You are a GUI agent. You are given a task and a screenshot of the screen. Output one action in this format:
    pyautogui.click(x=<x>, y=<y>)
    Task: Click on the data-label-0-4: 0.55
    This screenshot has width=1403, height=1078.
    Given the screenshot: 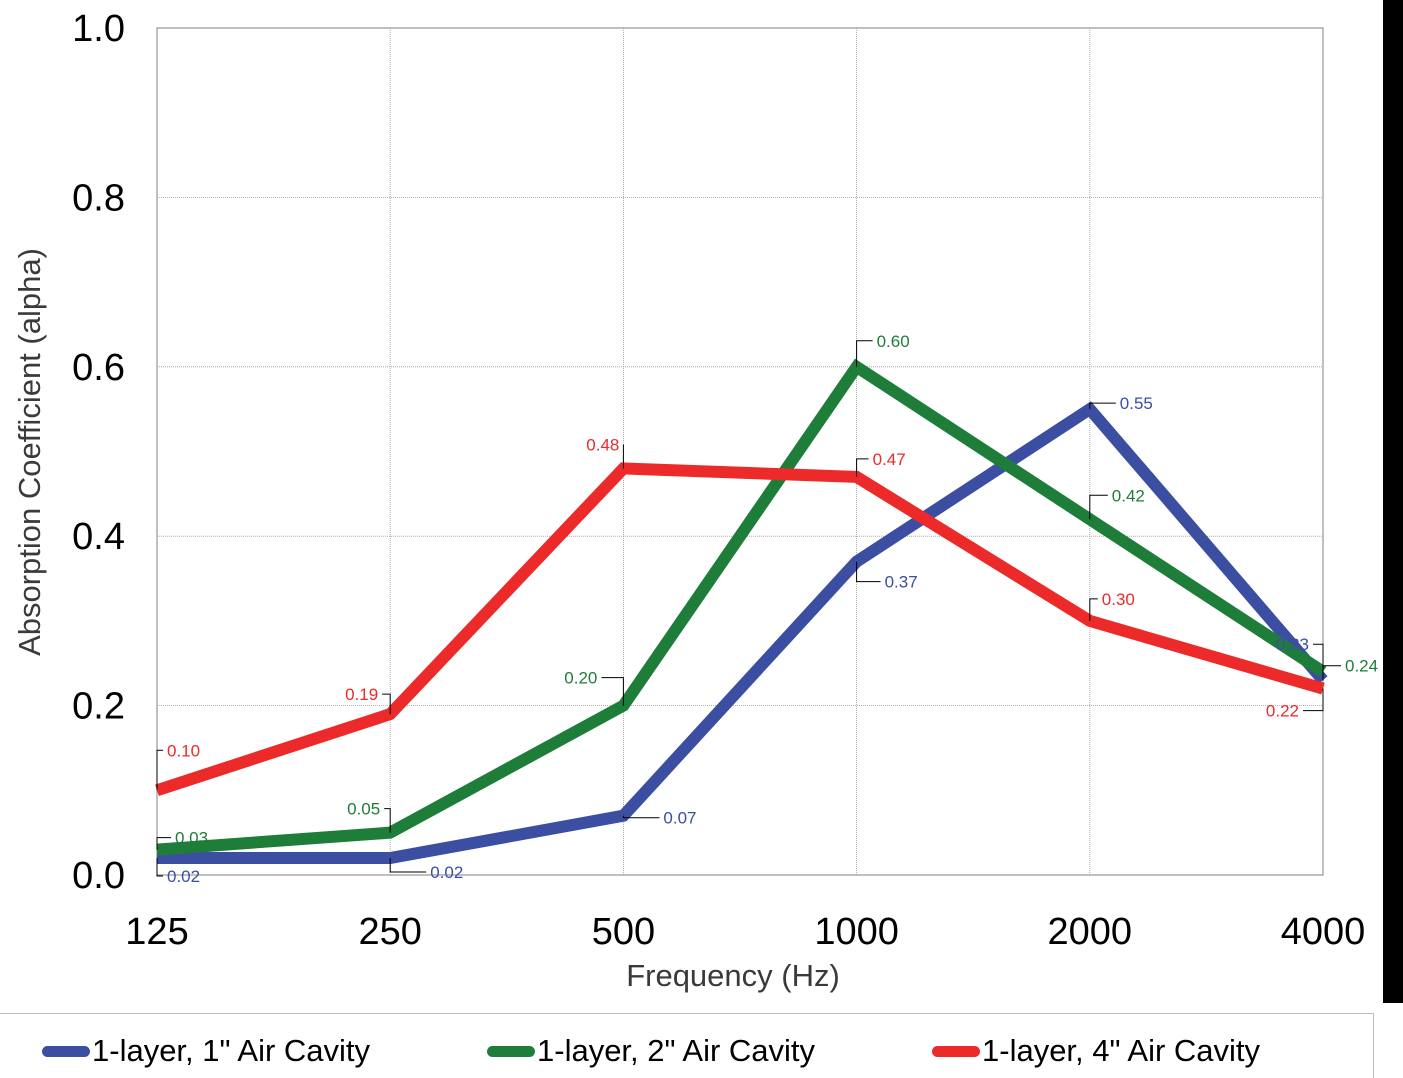 What is the action you would take?
    pyautogui.click(x=1136, y=403)
    